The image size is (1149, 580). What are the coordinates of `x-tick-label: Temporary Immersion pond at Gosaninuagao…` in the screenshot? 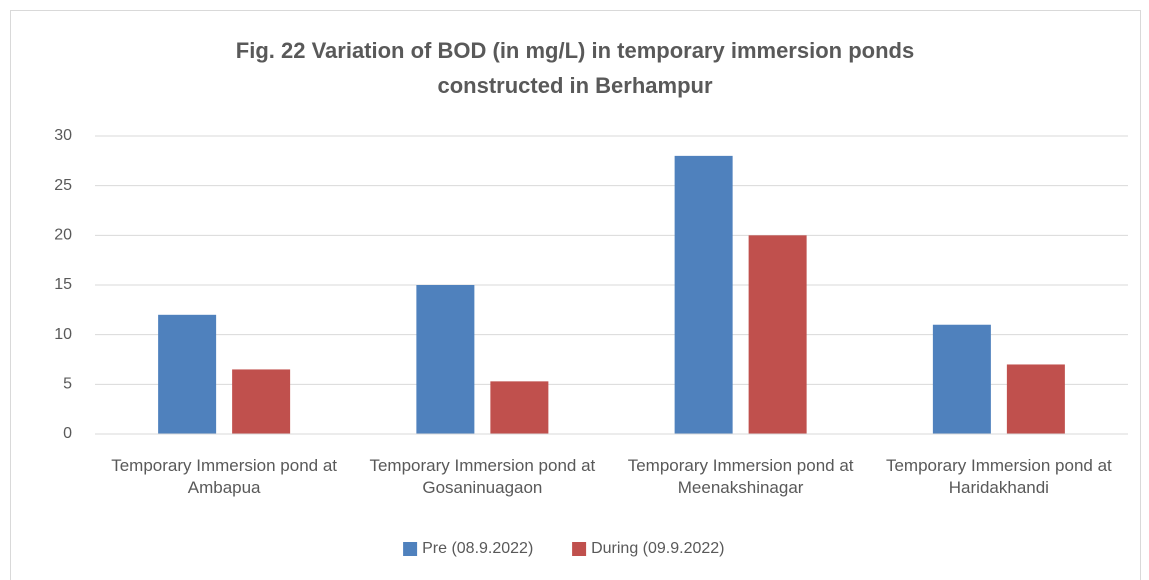 It's located at (482, 476).